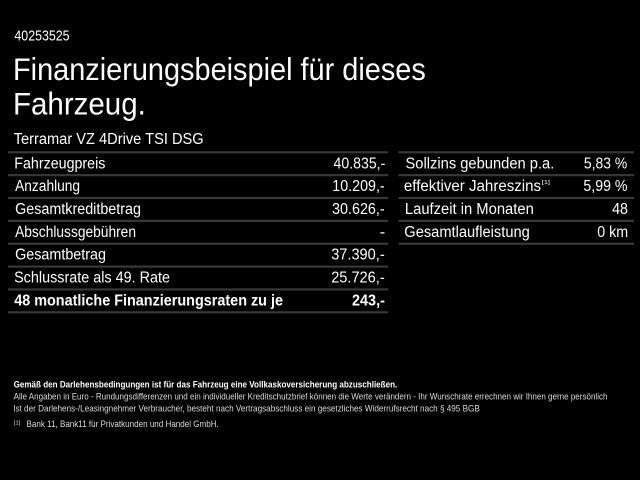 This screenshot has width=640, height=480. I want to click on svg-text: Gesamtlaufleistung, so click(467, 232).